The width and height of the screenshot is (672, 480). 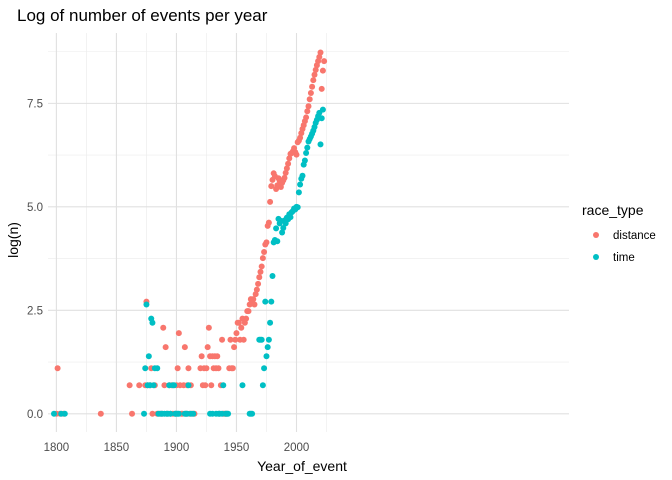 What do you see at coordinates (35, 104) in the screenshot?
I see `y-tick-label: 7.5` at bounding box center [35, 104].